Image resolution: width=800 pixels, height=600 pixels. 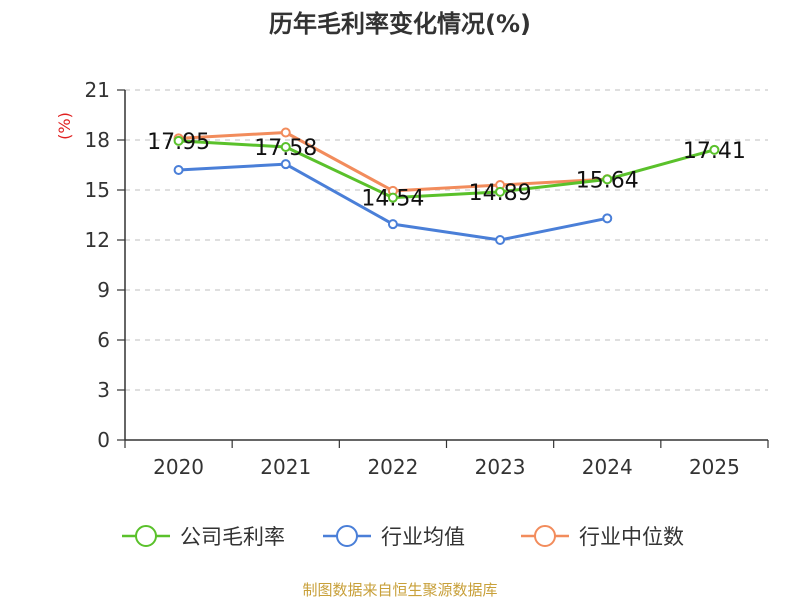 What do you see at coordinates (400, 24) in the screenshot?
I see `chart-title: 历年毛利率变化情况(%)` at bounding box center [400, 24].